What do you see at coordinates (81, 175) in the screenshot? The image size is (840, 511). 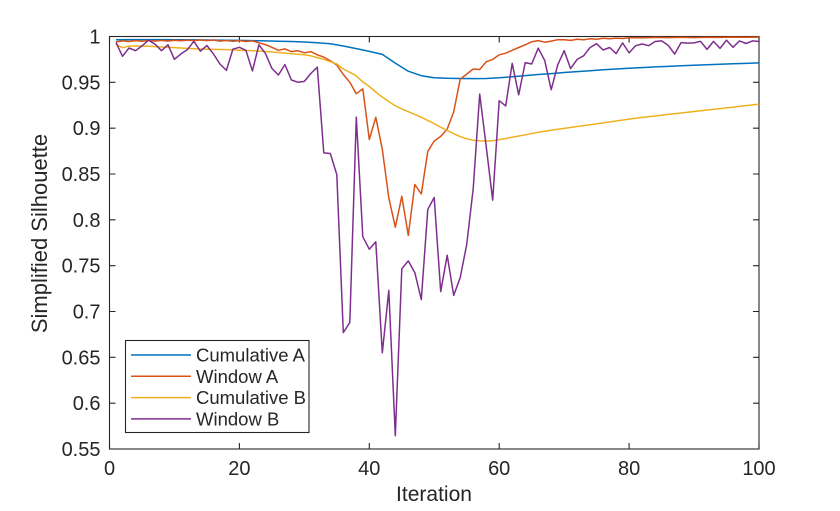 I see `svg-text: 0.85` at bounding box center [81, 175].